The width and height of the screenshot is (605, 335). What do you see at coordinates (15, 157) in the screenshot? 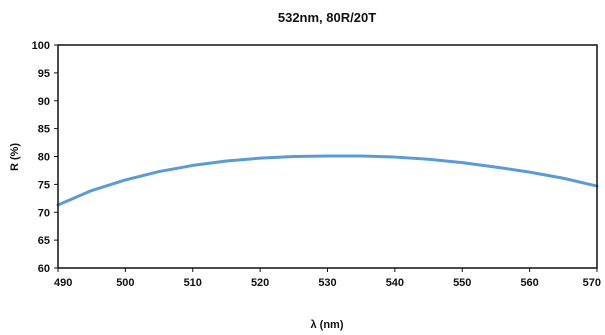
I see `y-axis-label: R (%)` at bounding box center [15, 157].